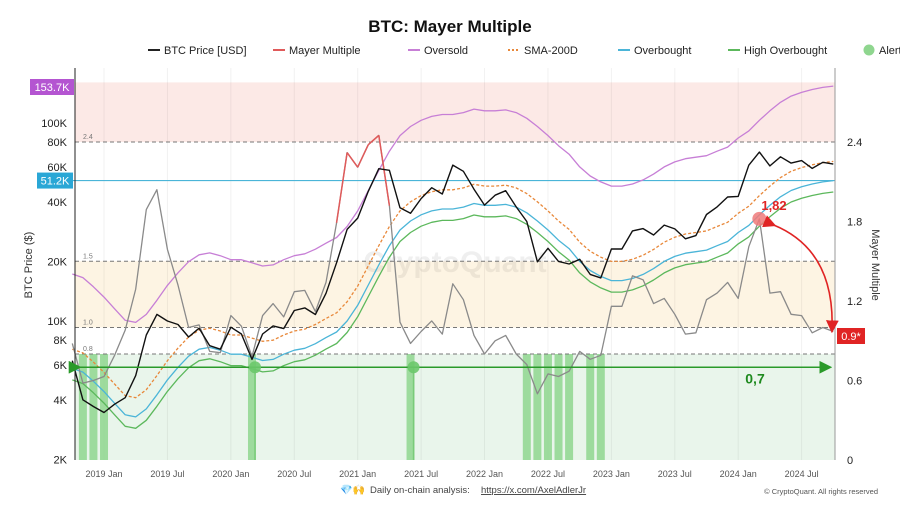  What do you see at coordinates (61, 366) in the screenshot?
I see `y-left-tick: 6K` at bounding box center [61, 366].